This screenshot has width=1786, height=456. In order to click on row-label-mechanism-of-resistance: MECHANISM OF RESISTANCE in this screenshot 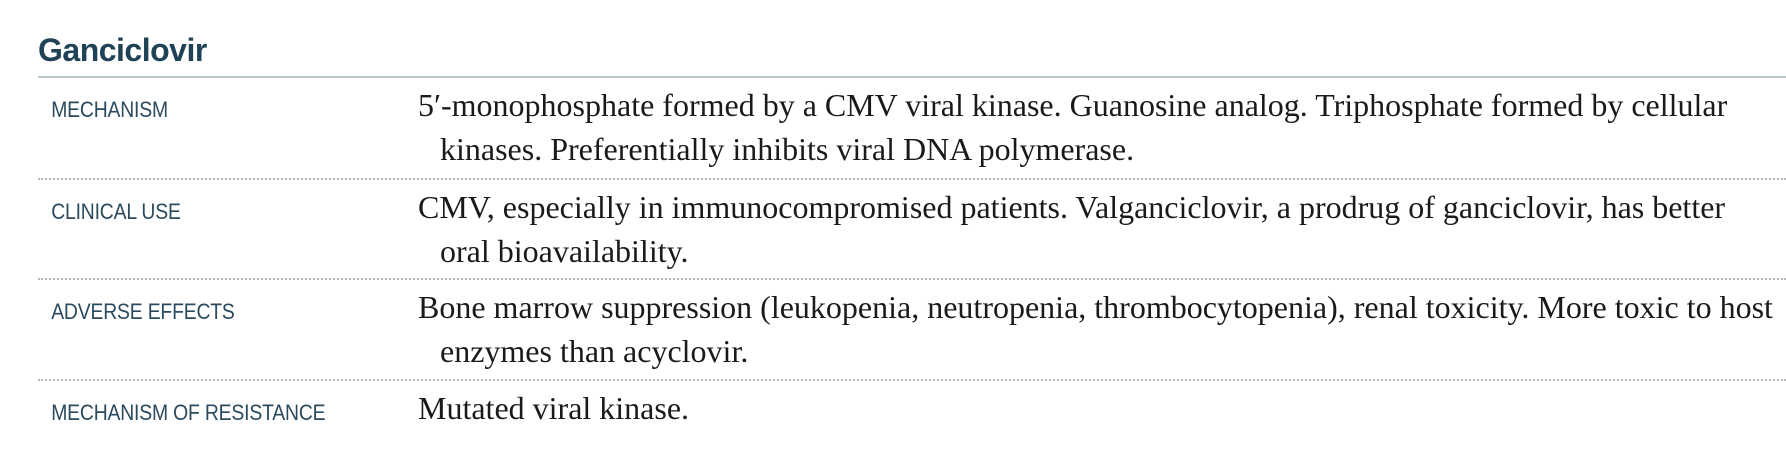, I will do `click(188, 412)`.